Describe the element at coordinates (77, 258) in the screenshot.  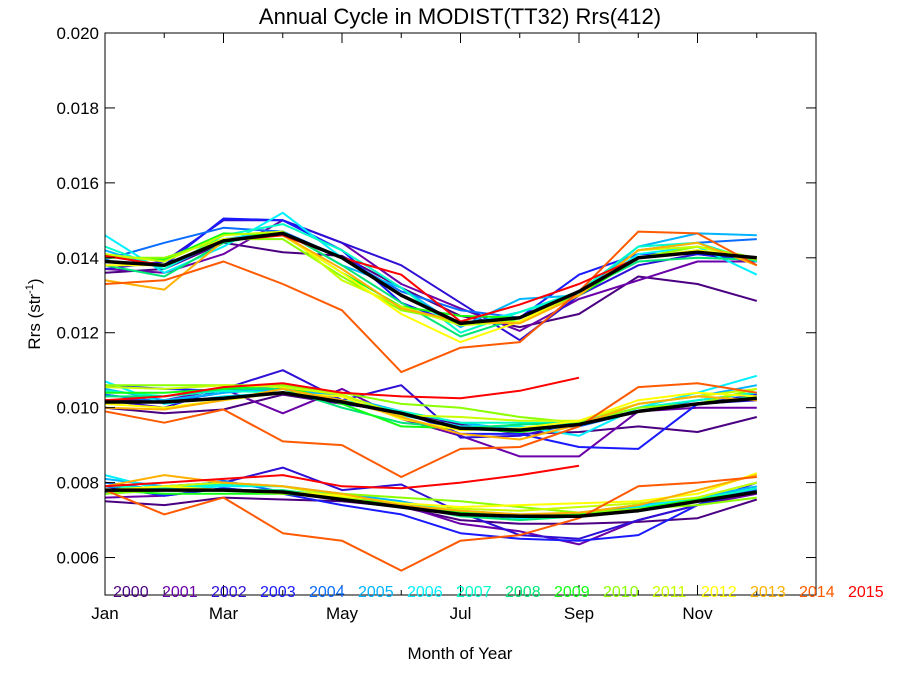
I see `y-tick-label: 0.014` at that location.